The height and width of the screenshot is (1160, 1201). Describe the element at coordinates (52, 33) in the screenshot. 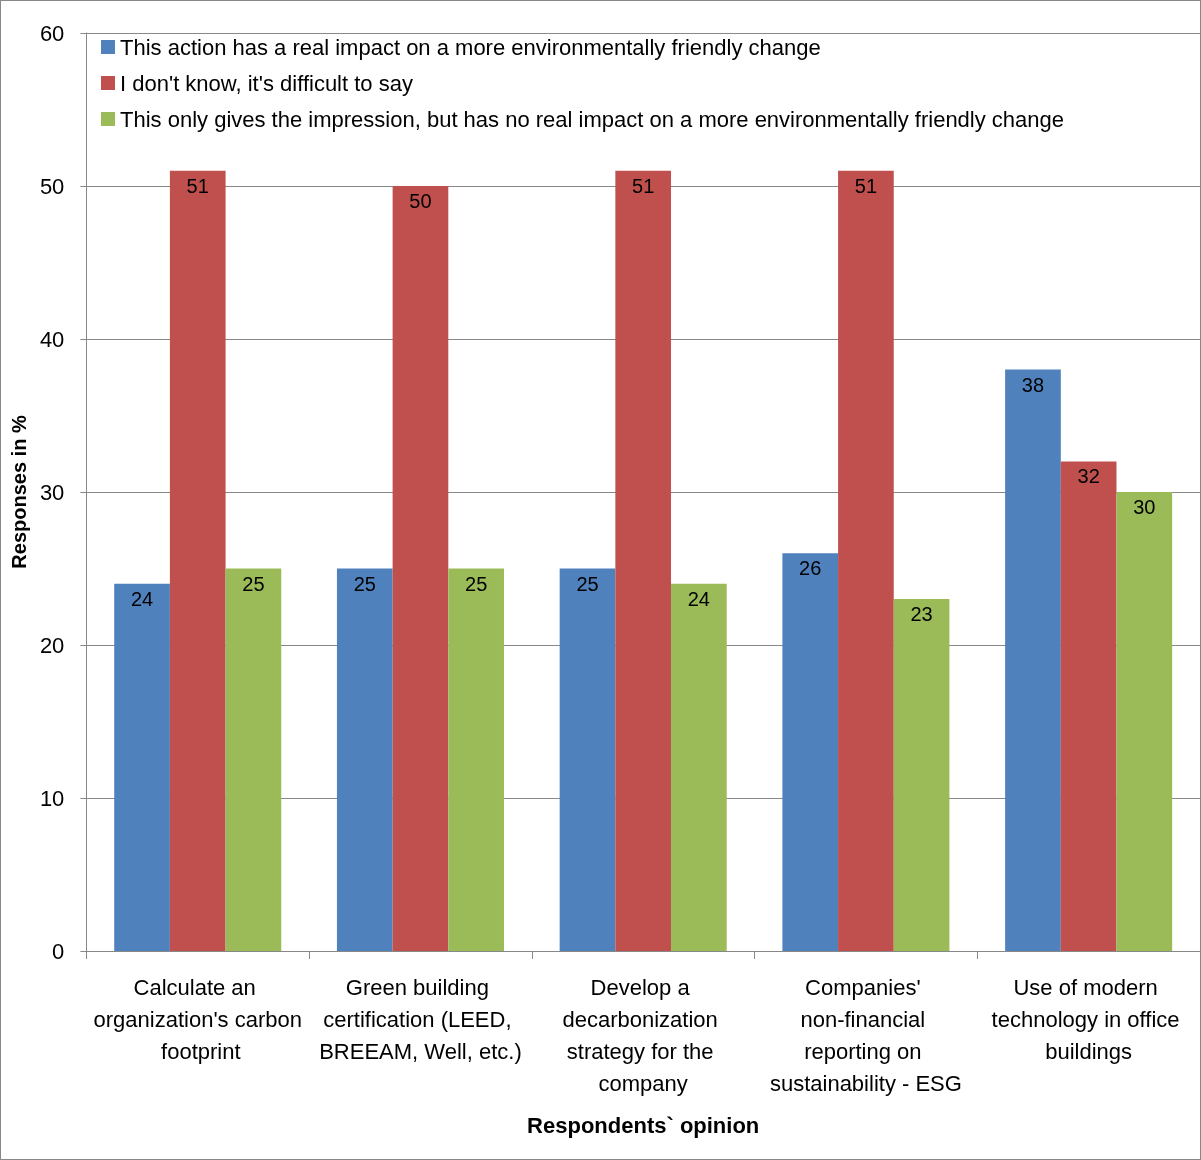

I see `y-tick-label: 60` at that location.